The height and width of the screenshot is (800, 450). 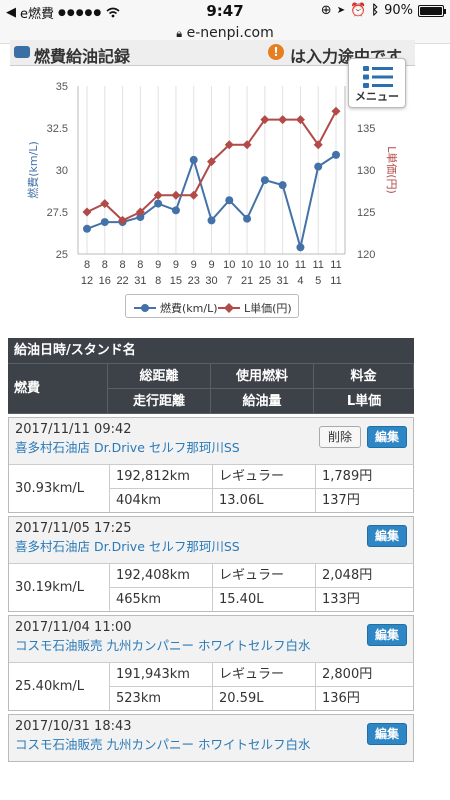 What do you see at coordinates (263, 599) in the screenshot?
I see `record-fuel-amount: 15.40L` at bounding box center [263, 599].